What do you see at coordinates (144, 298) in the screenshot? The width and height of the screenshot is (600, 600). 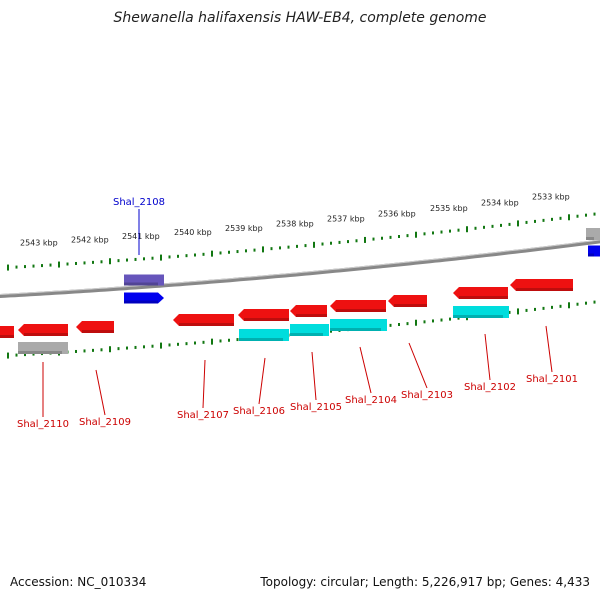 I see `highlight-gene-arrow` at bounding box center [144, 298].